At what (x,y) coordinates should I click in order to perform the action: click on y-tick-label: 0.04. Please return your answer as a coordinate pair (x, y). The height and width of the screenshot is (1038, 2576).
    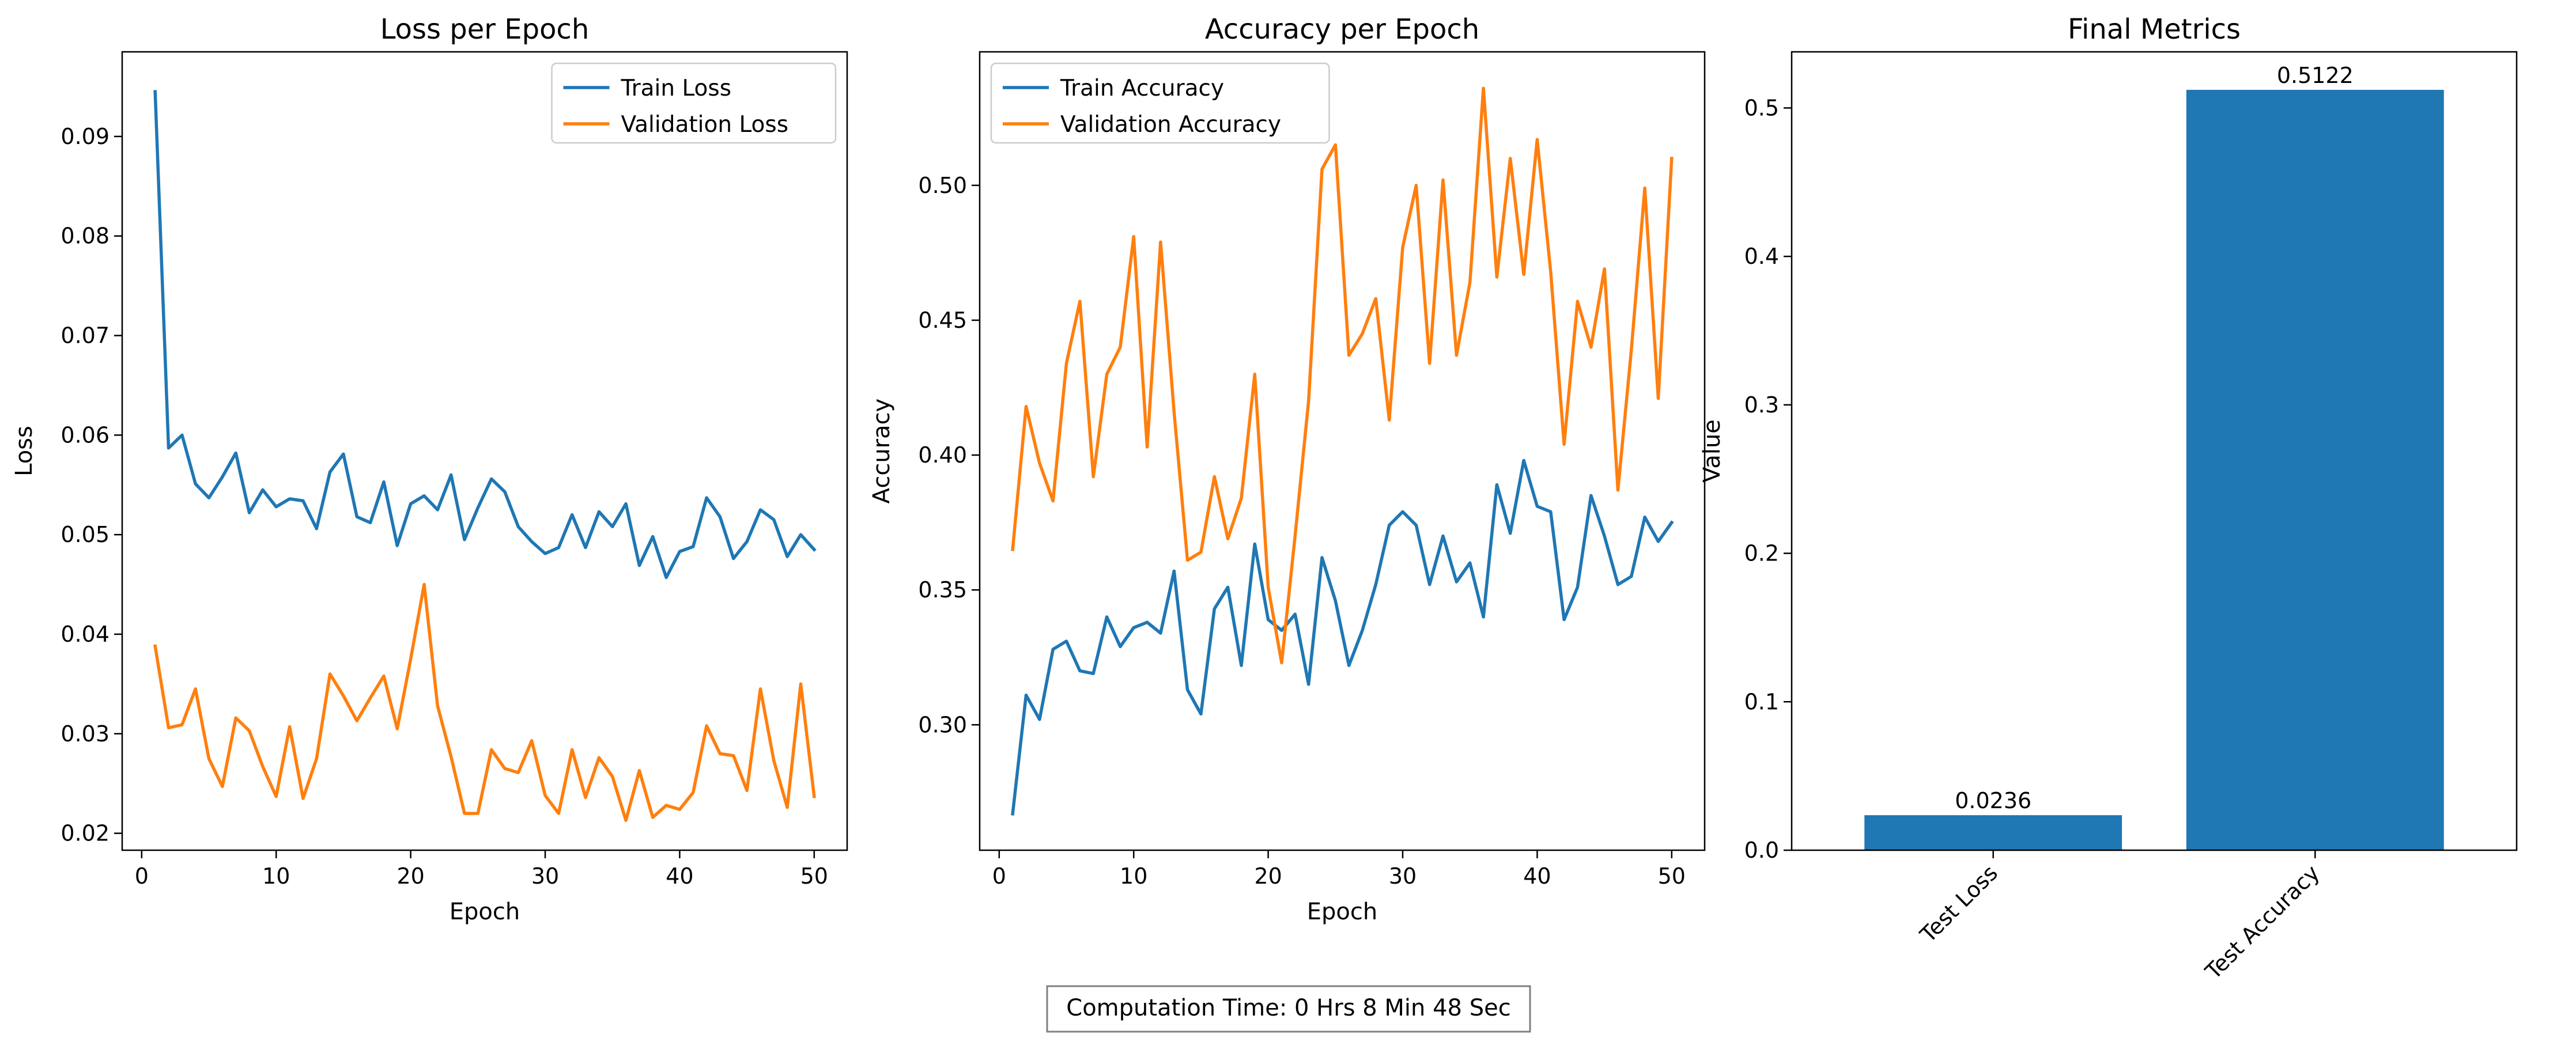
    Looking at the image, I should click on (85, 635).